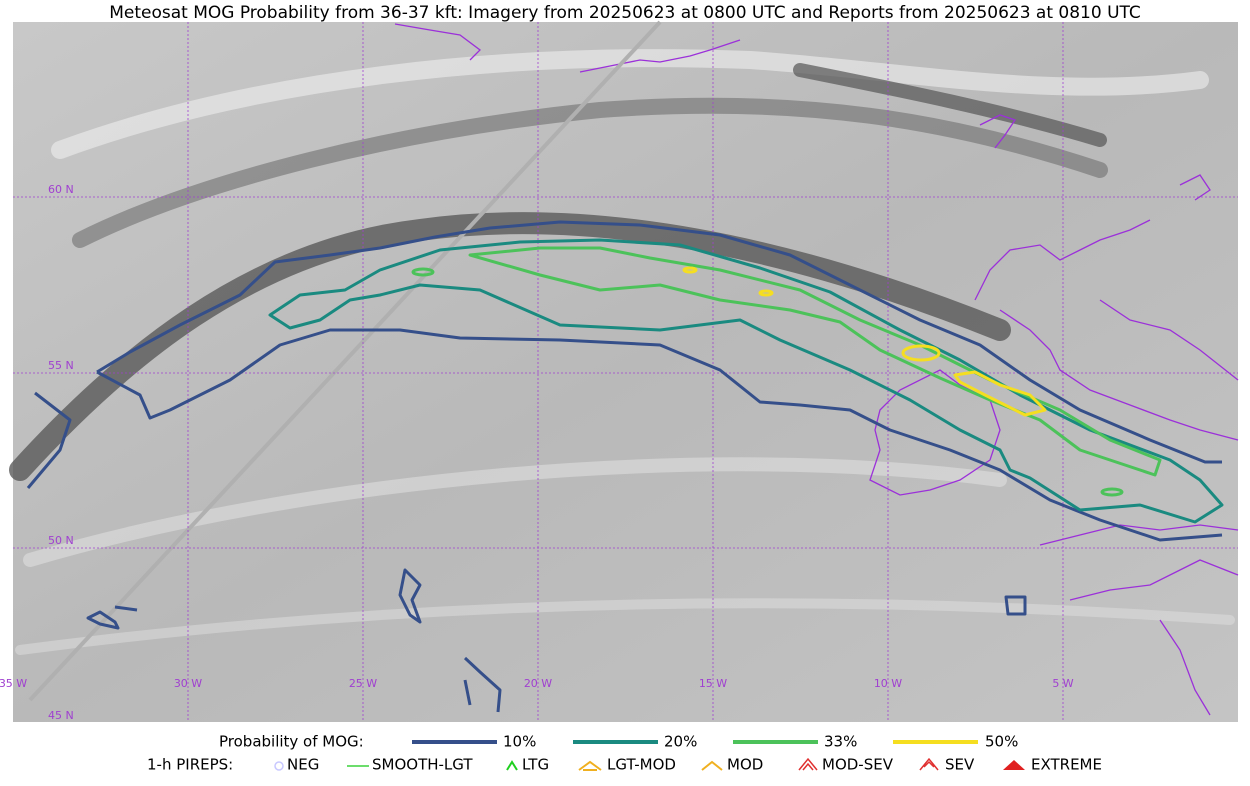 This screenshot has width=1250, height=786. Describe the element at coordinates (363, 683) in the screenshot. I see `lon-label: 25 W` at that location.